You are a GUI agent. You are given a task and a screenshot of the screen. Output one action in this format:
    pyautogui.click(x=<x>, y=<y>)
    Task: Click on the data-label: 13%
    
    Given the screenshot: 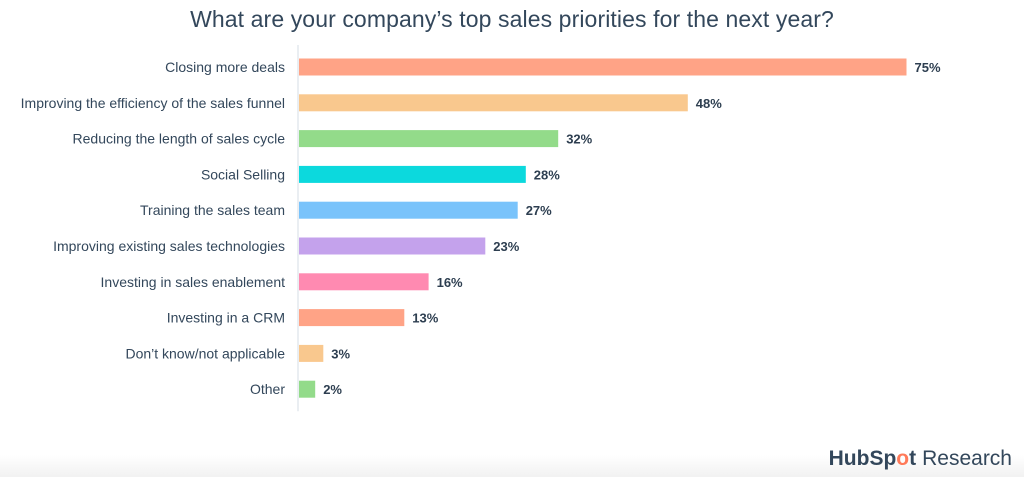 What is the action you would take?
    pyautogui.click(x=425, y=318)
    